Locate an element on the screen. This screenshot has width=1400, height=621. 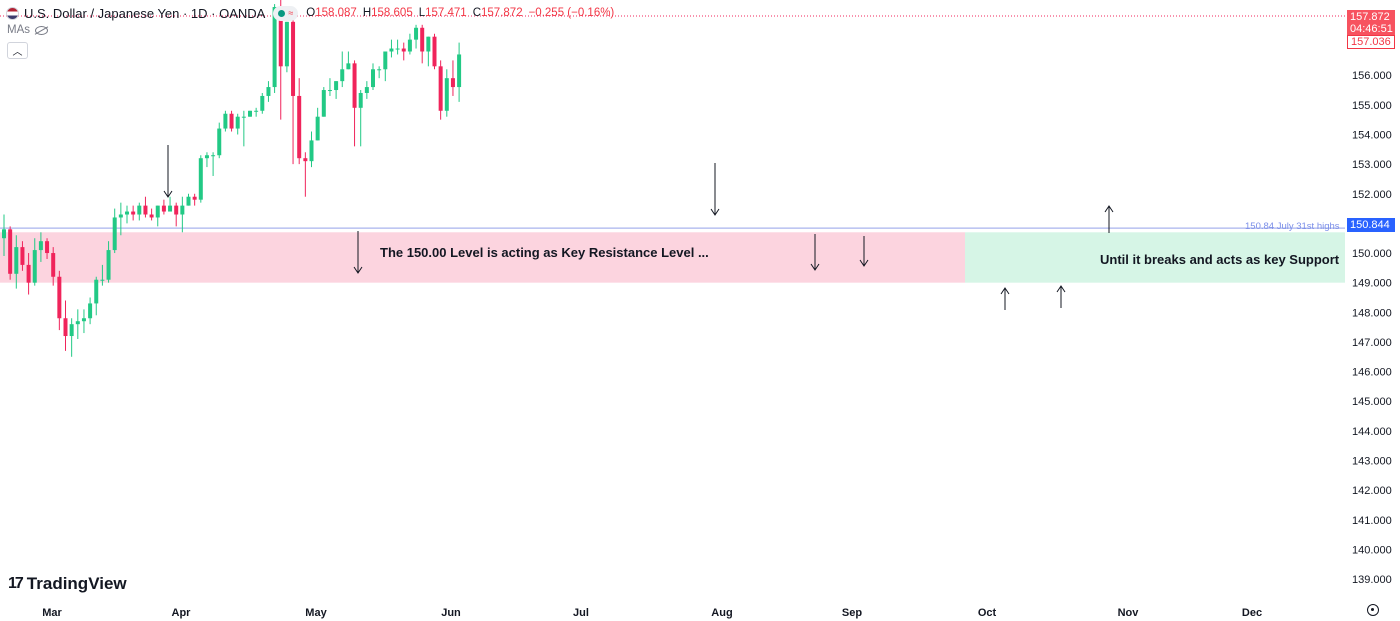
price-tick-label: 148.000 is located at coordinates (1372, 313).